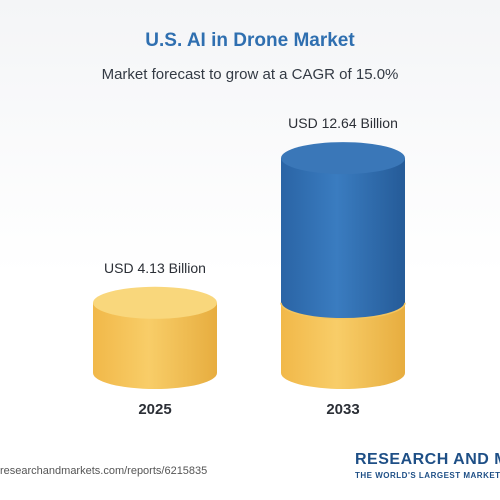 This screenshot has width=500, height=500. What do you see at coordinates (343, 238) in the screenshot?
I see `bar-2033-body` at bounding box center [343, 238].